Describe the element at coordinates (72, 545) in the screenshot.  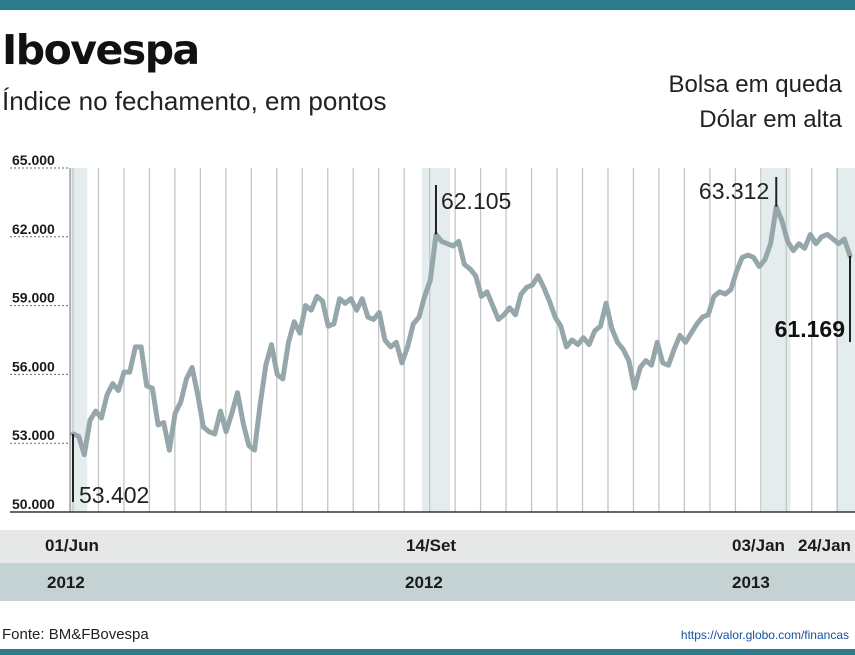
I see `date-label-jun: 01/Jun` at that location.